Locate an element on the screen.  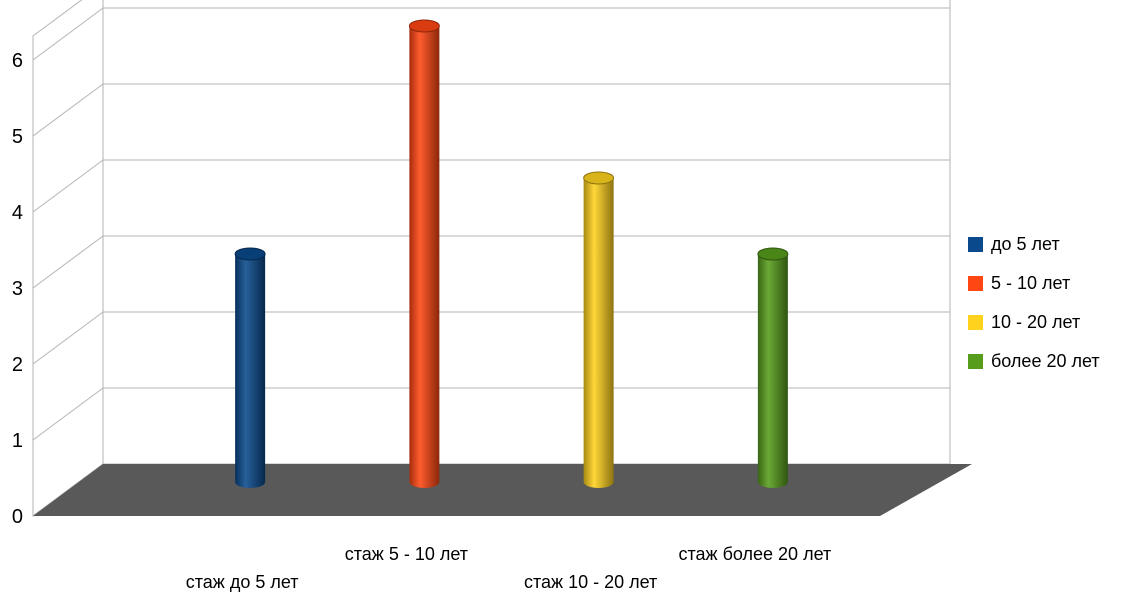
legend-label: более 20 лет is located at coordinates (1045, 361).